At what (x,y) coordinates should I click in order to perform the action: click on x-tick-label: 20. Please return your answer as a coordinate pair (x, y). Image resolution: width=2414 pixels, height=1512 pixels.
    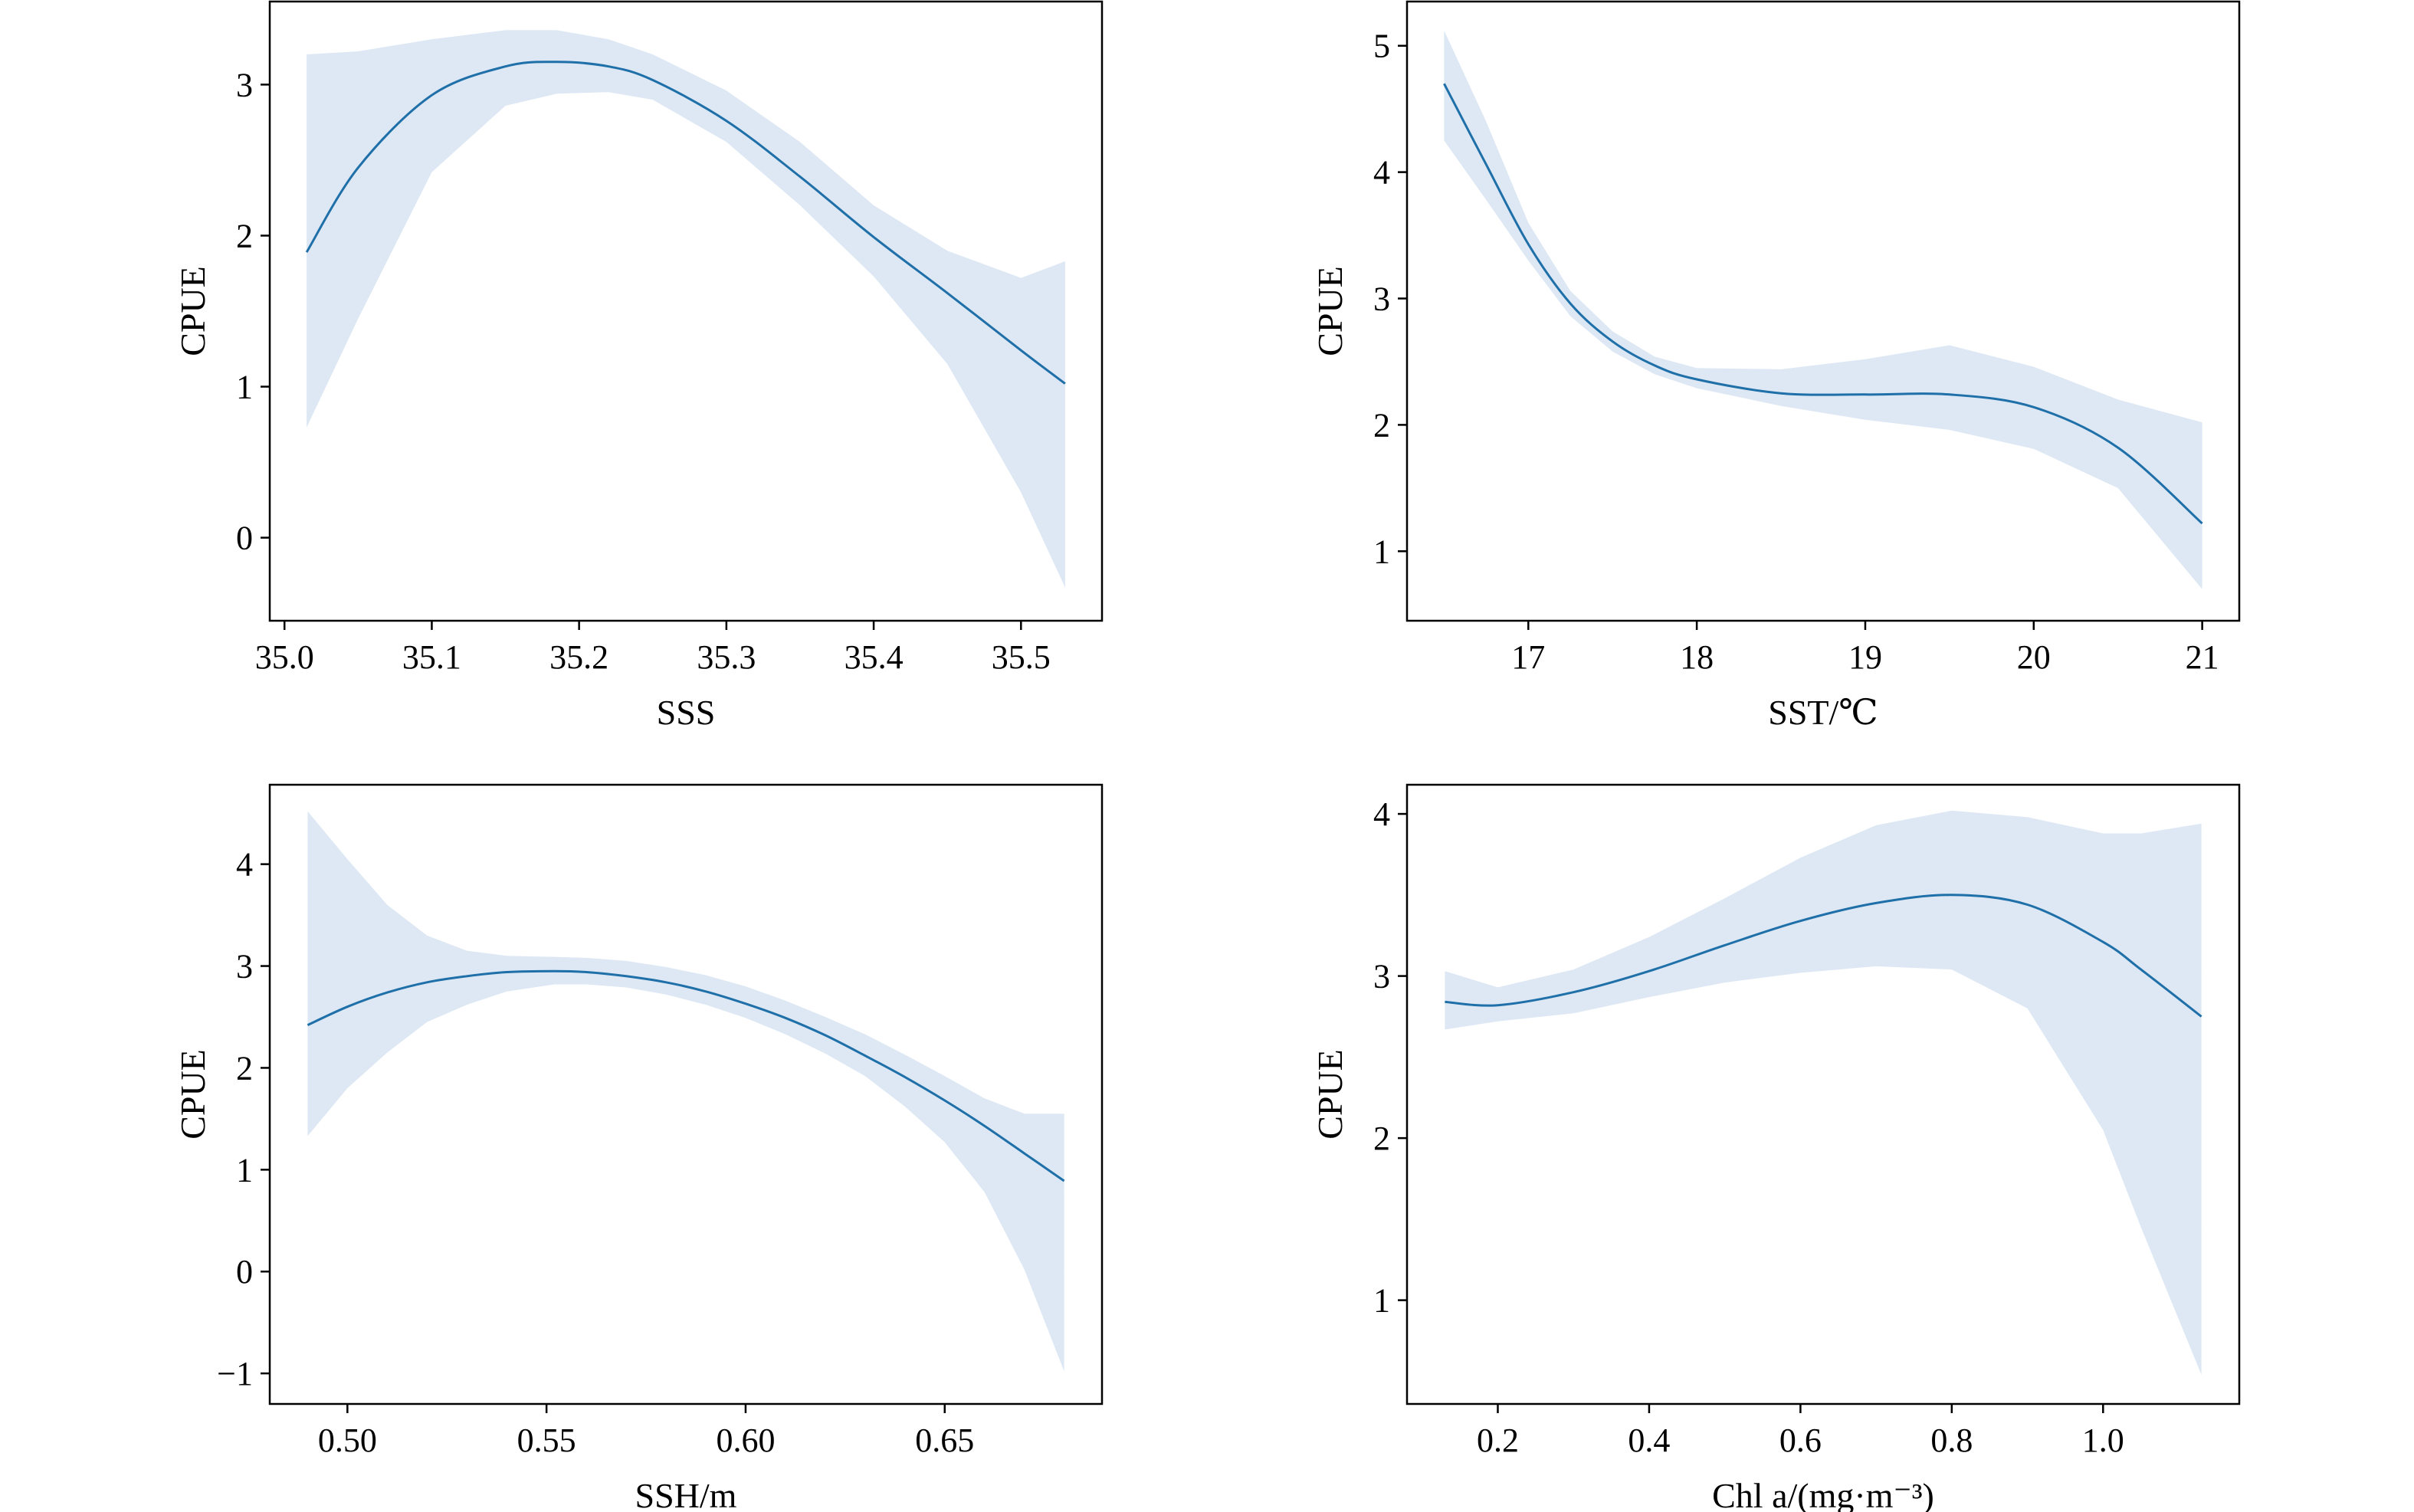
    Looking at the image, I should click on (2034, 657).